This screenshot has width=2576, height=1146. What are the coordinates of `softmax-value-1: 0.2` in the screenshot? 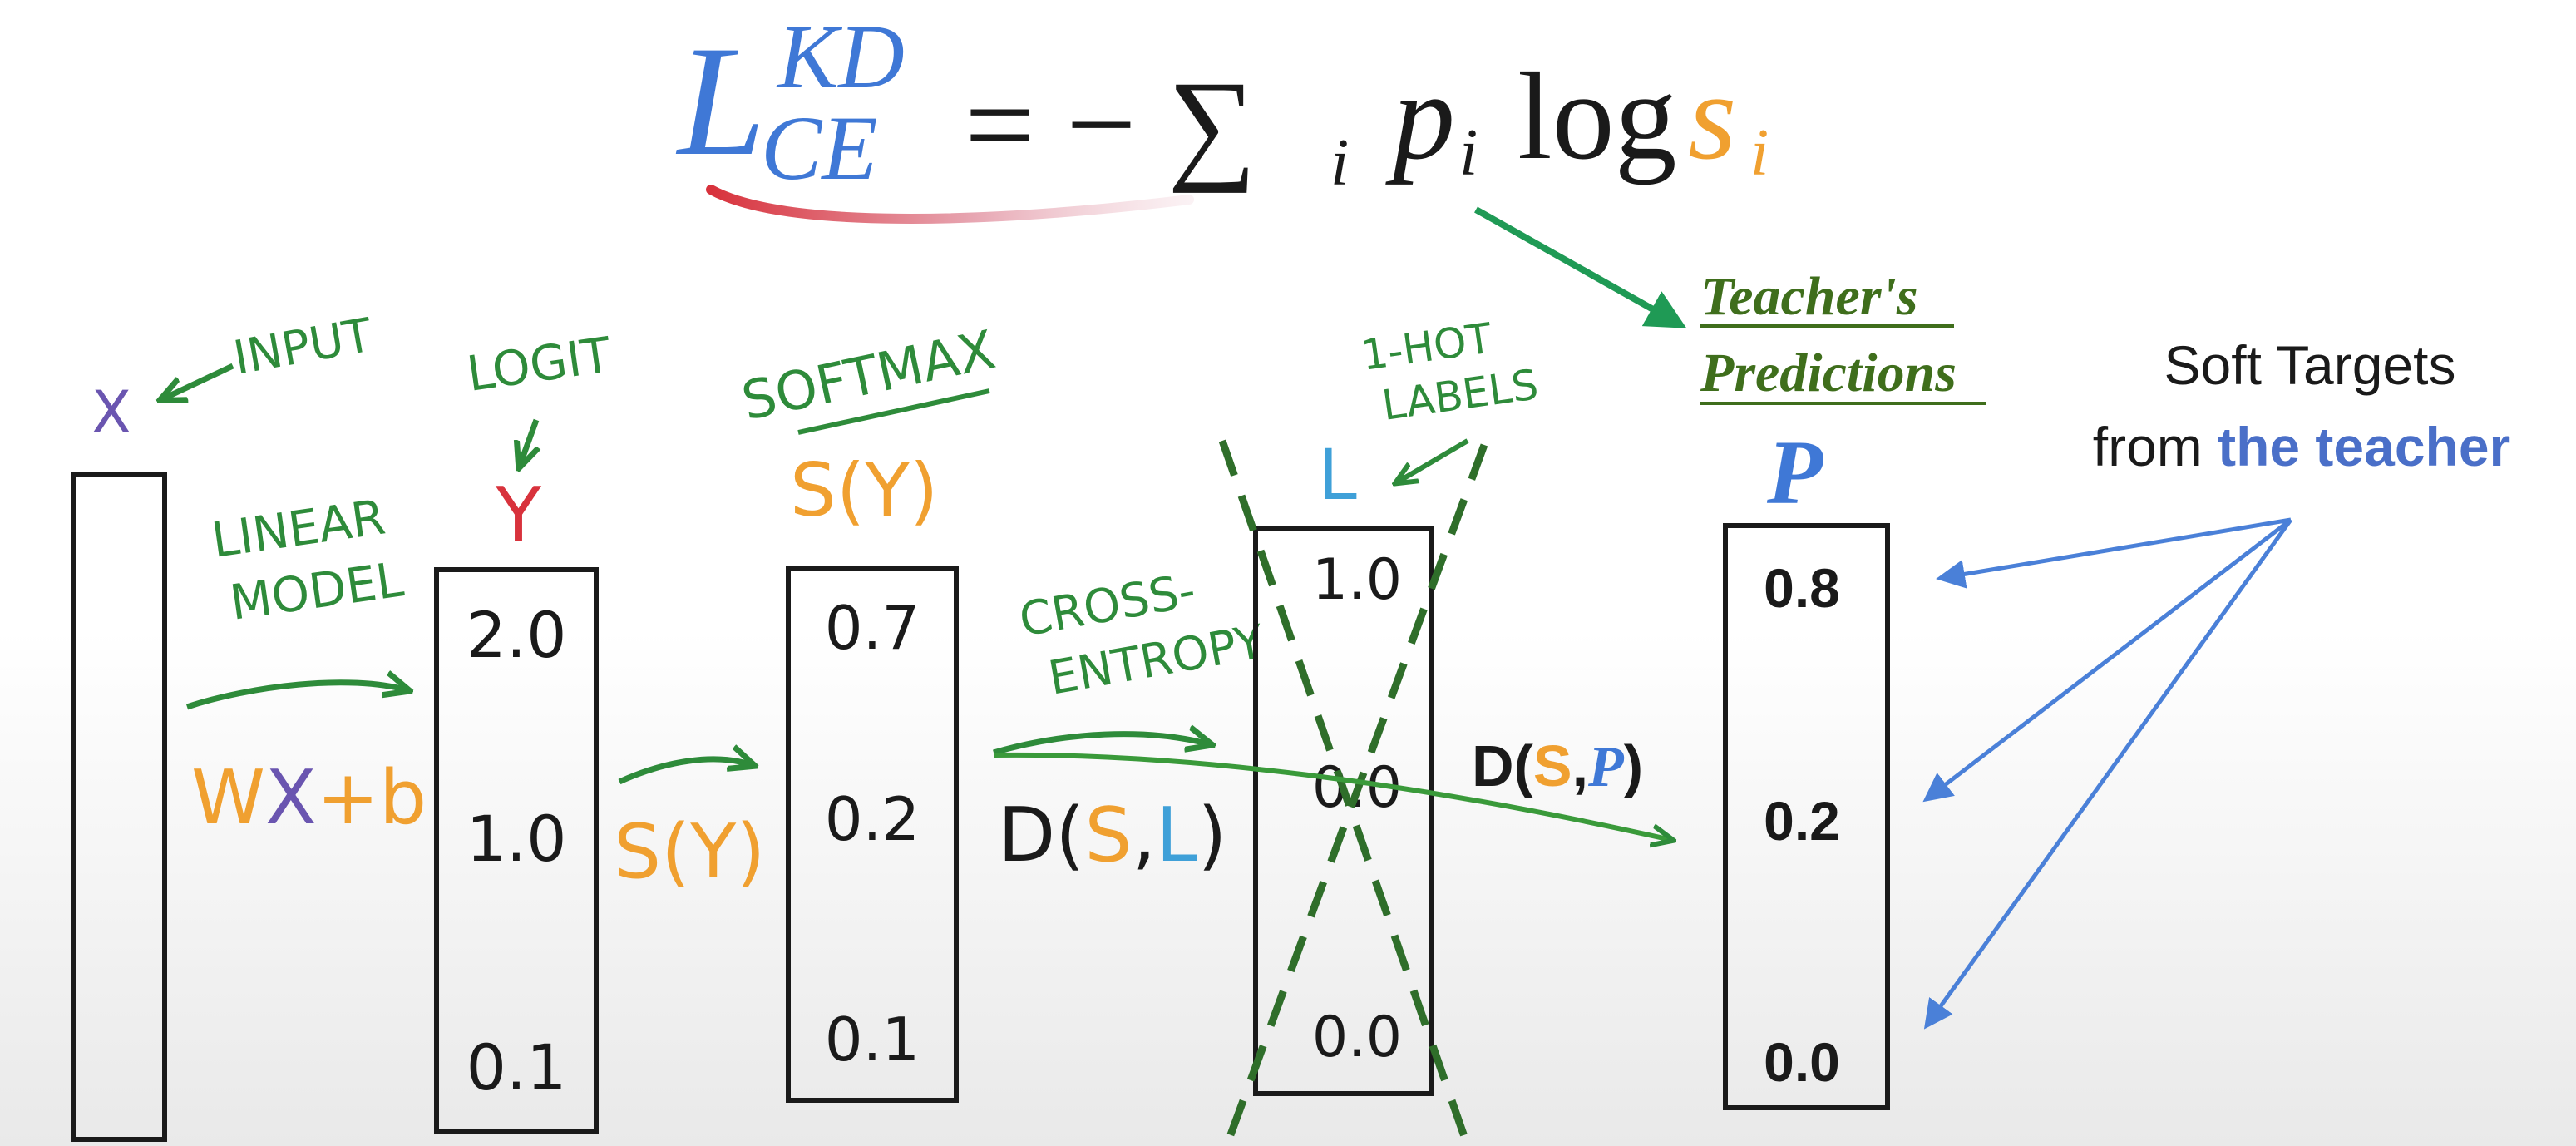 It's located at (873, 819).